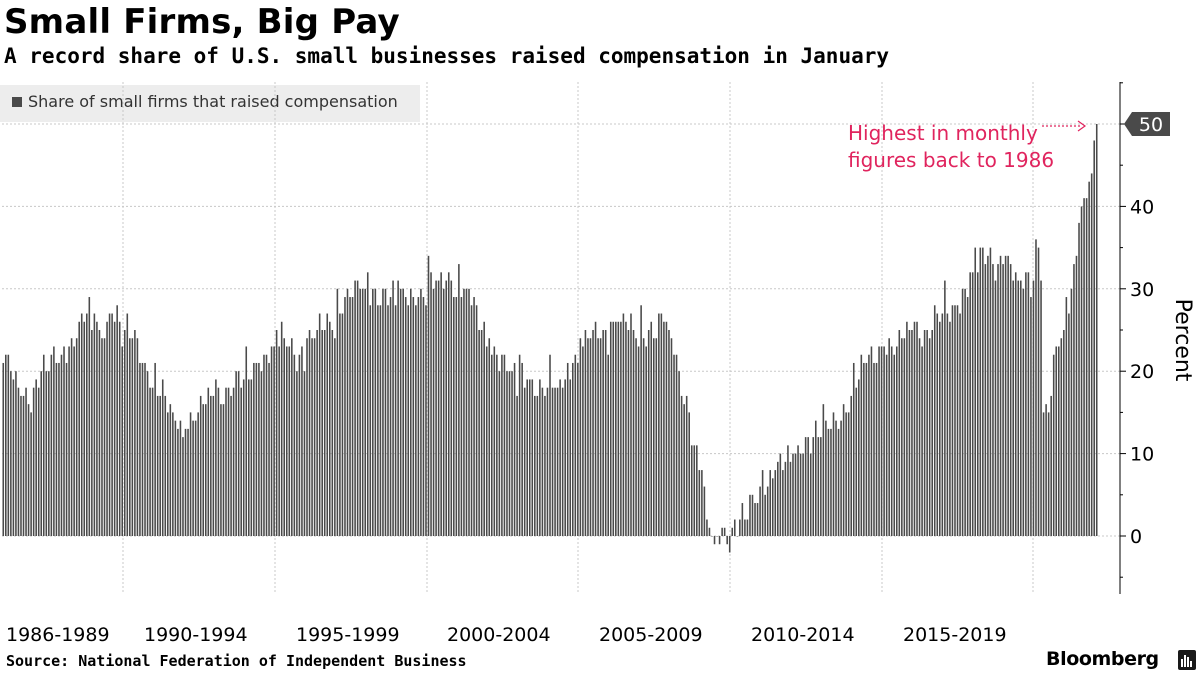 The width and height of the screenshot is (1200, 675). Describe the element at coordinates (58, 635) in the screenshot. I see `x-tick-label: 1986-1989` at that location.